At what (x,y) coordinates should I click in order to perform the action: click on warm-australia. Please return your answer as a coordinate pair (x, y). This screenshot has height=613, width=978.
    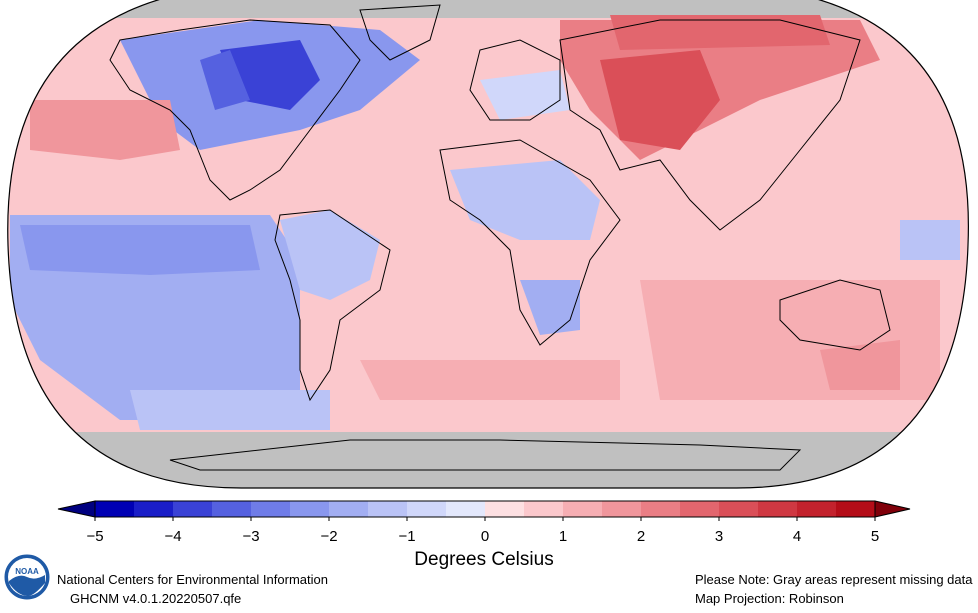
    Looking at the image, I should click on (860, 365).